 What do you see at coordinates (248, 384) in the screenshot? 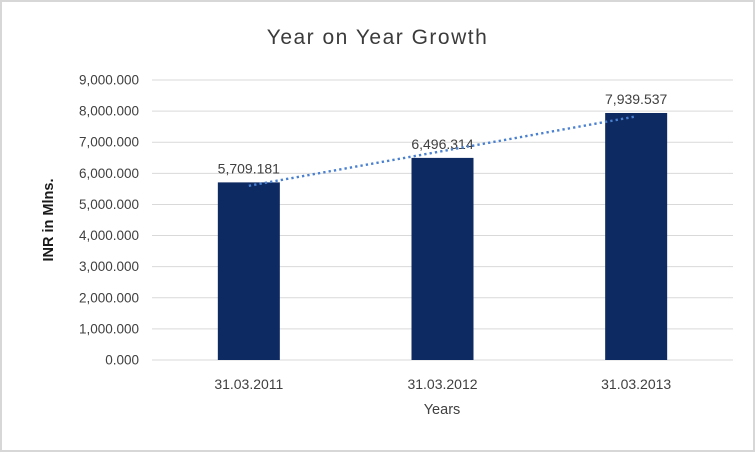
I see `x-category-label: 31.03.2011` at bounding box center [248, 384].